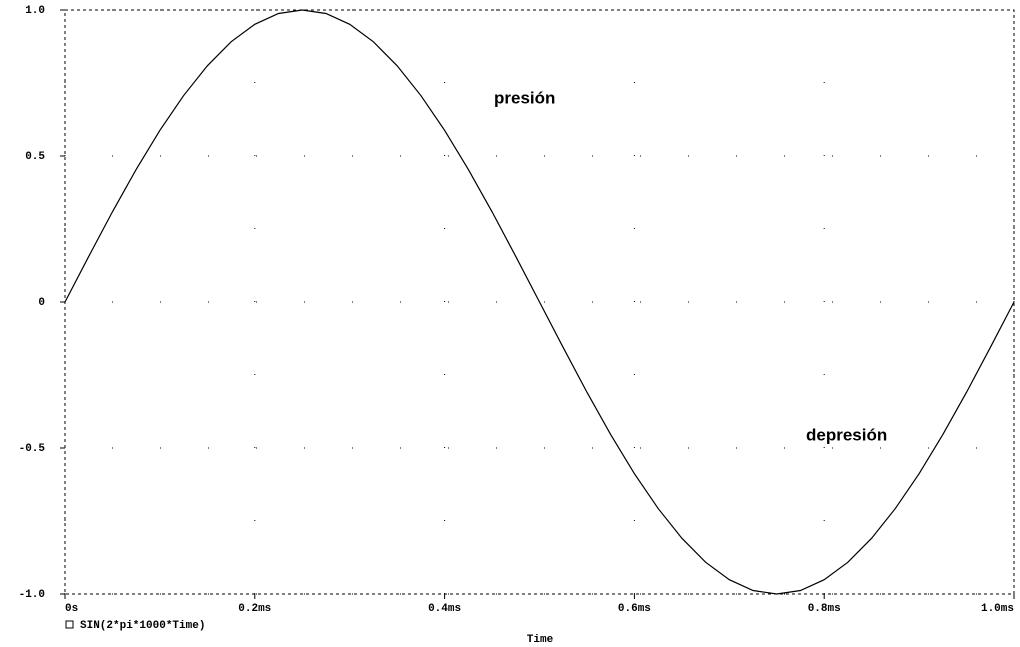 The width and height of the screenshot is (1020, 647). I want to click on annotation: depresión, so click(846, 434).